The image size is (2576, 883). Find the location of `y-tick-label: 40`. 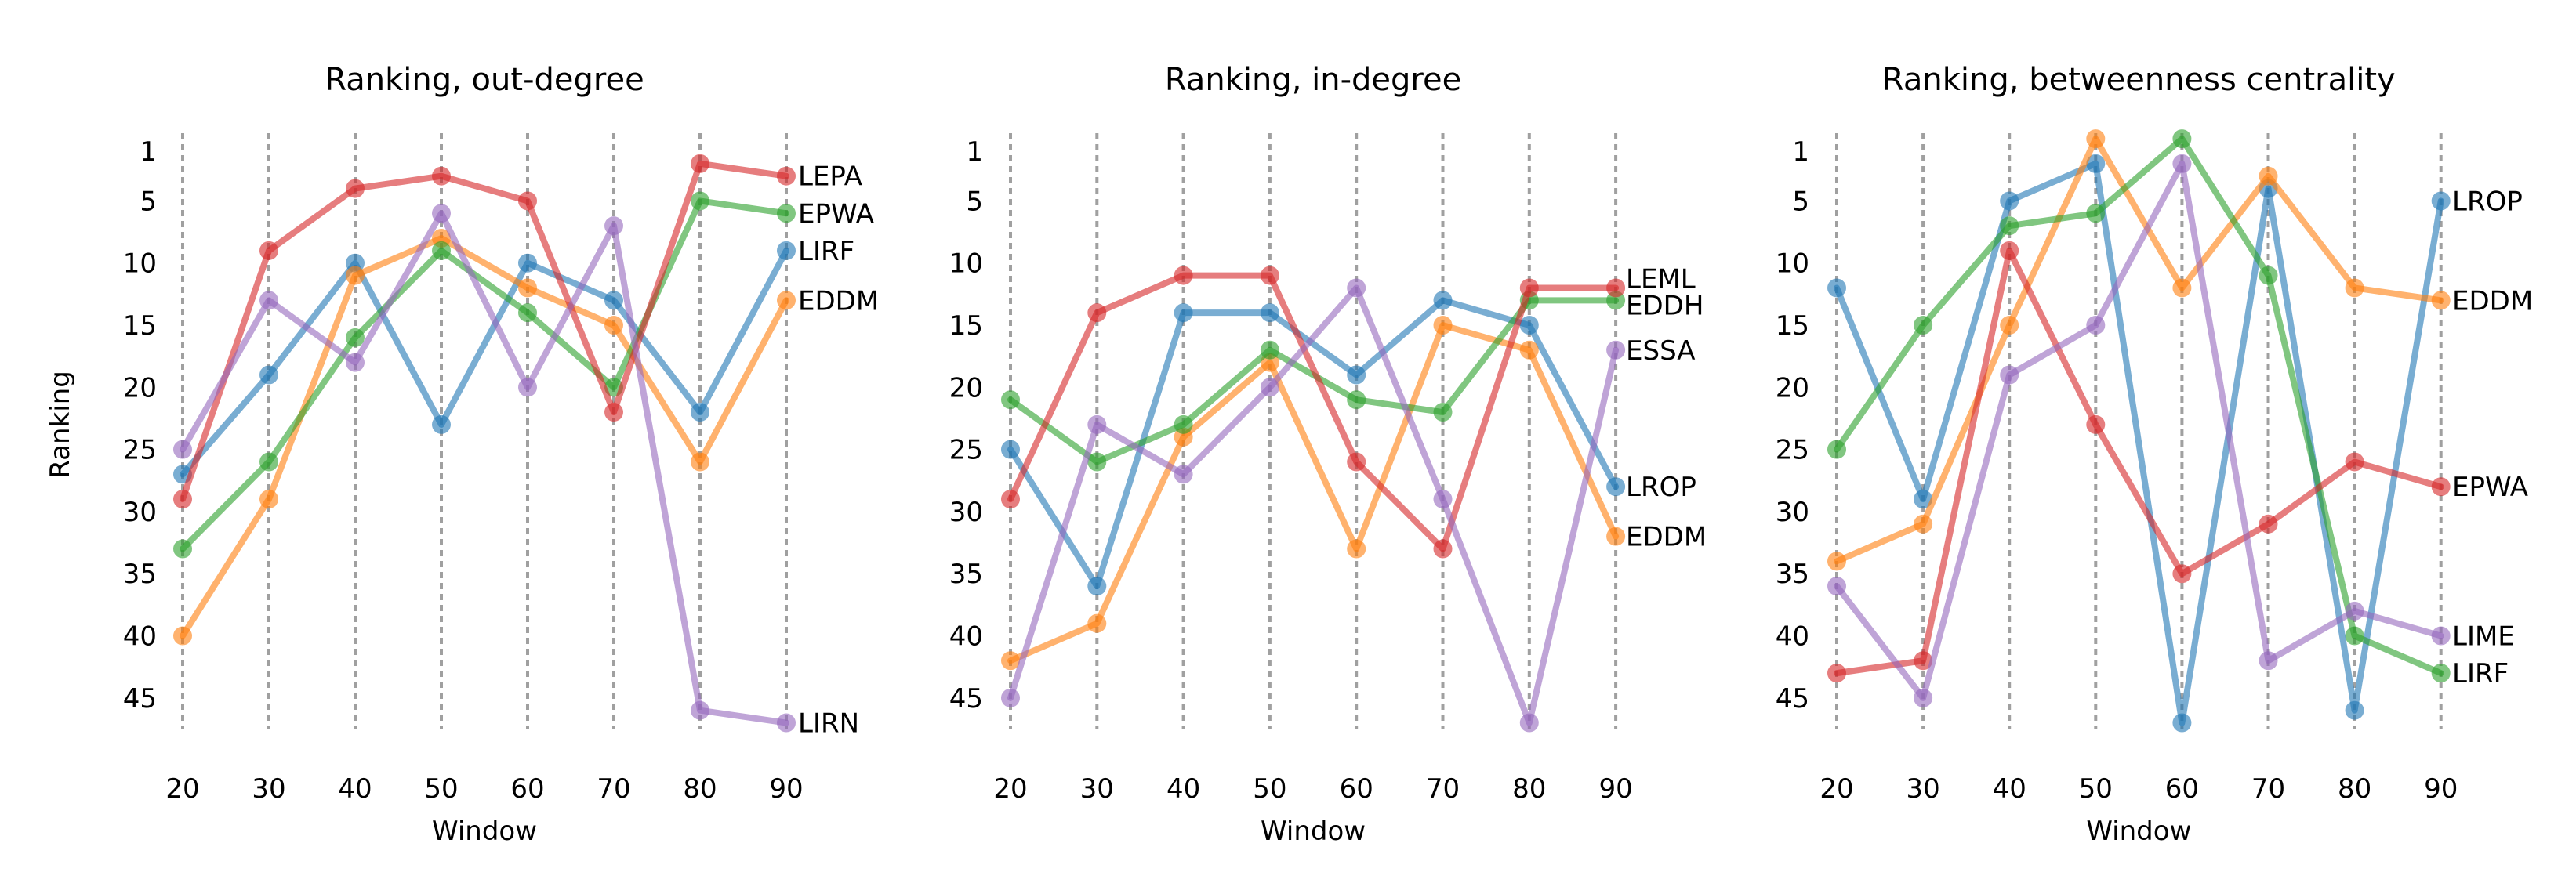

y-tick-label: 40 is located at coordinates (140, 637).